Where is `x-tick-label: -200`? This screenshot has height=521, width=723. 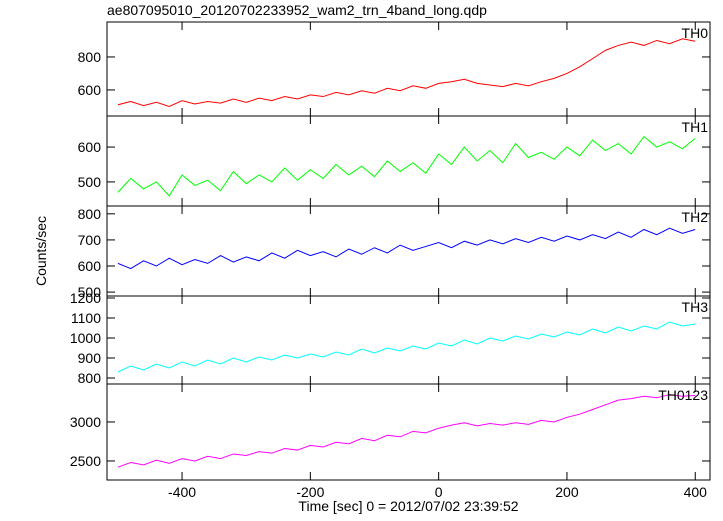
x-tick-label: -200 is located at coordinates (310, 492).